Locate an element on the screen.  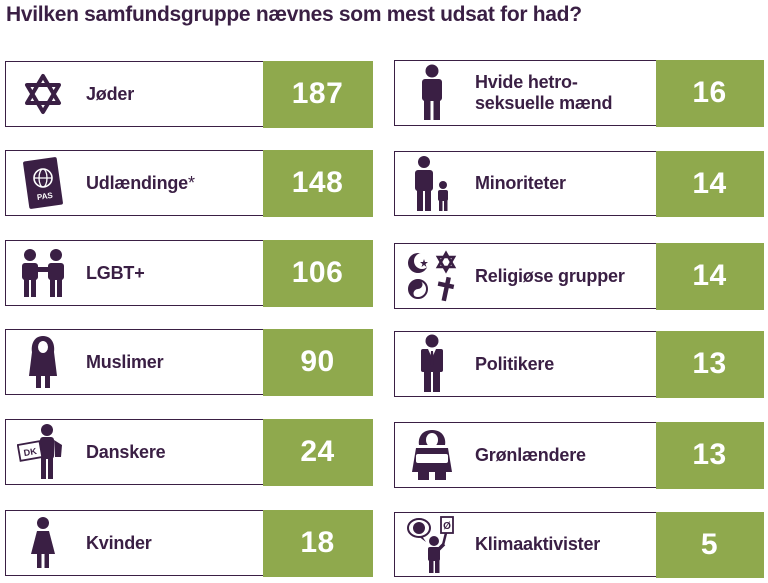
group-label-text: Jøder is located at coordinates (110, 93).